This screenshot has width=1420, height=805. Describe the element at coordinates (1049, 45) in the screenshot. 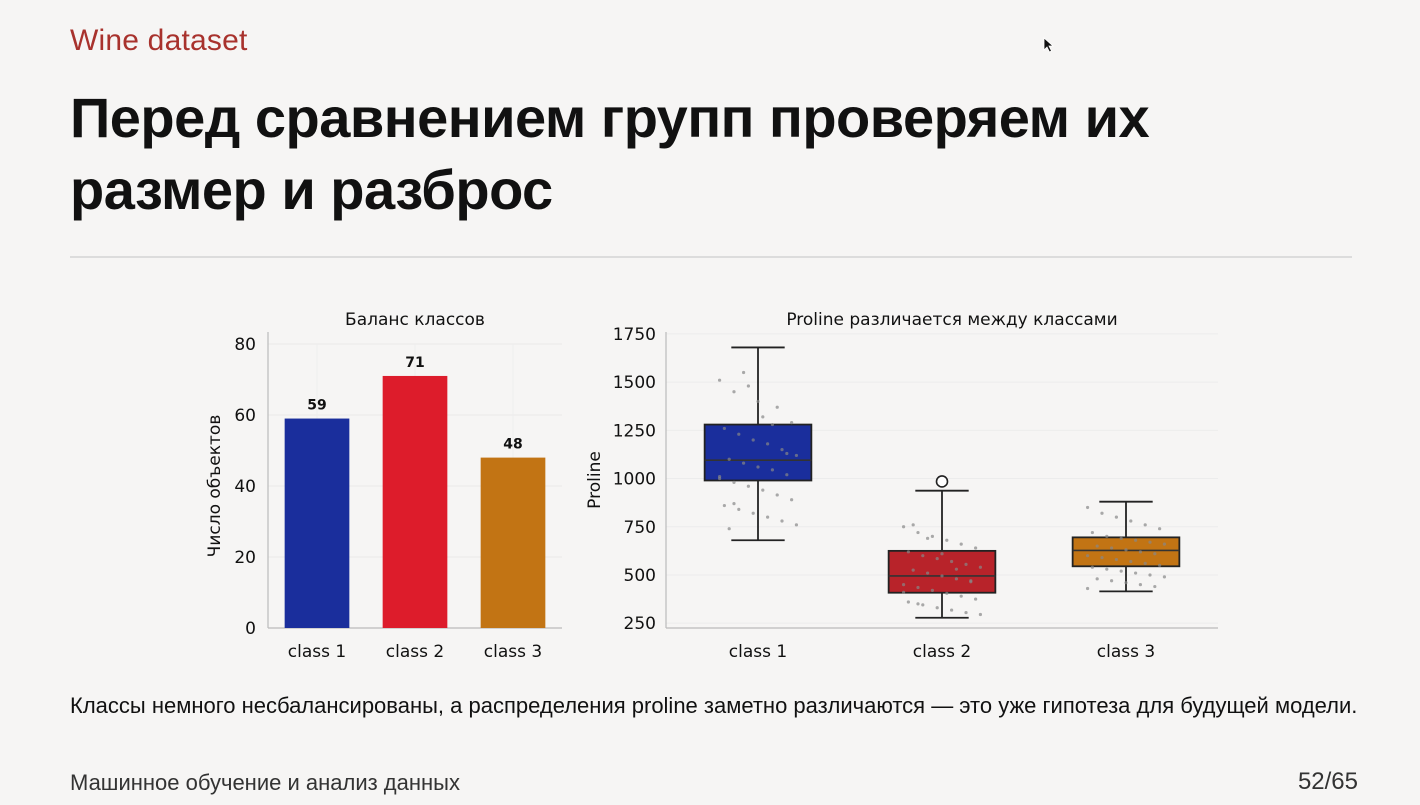

I see `mouse-cursor-icon` at that location.